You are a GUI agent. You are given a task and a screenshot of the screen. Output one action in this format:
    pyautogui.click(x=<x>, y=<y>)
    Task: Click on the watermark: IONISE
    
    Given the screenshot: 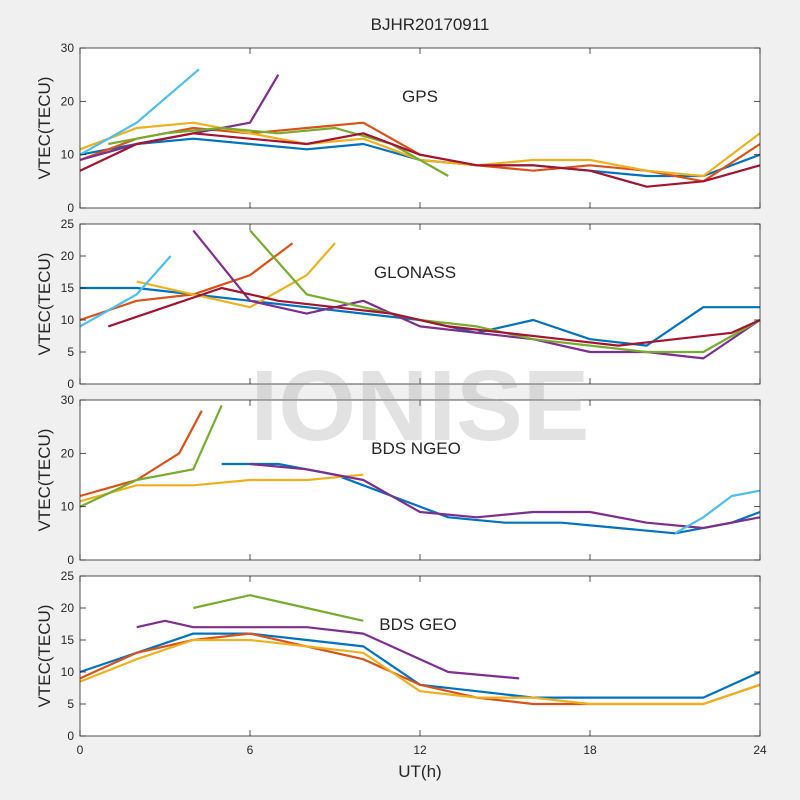 What is the action you would take?
    pyautogui.click(x=420, y=406)
    